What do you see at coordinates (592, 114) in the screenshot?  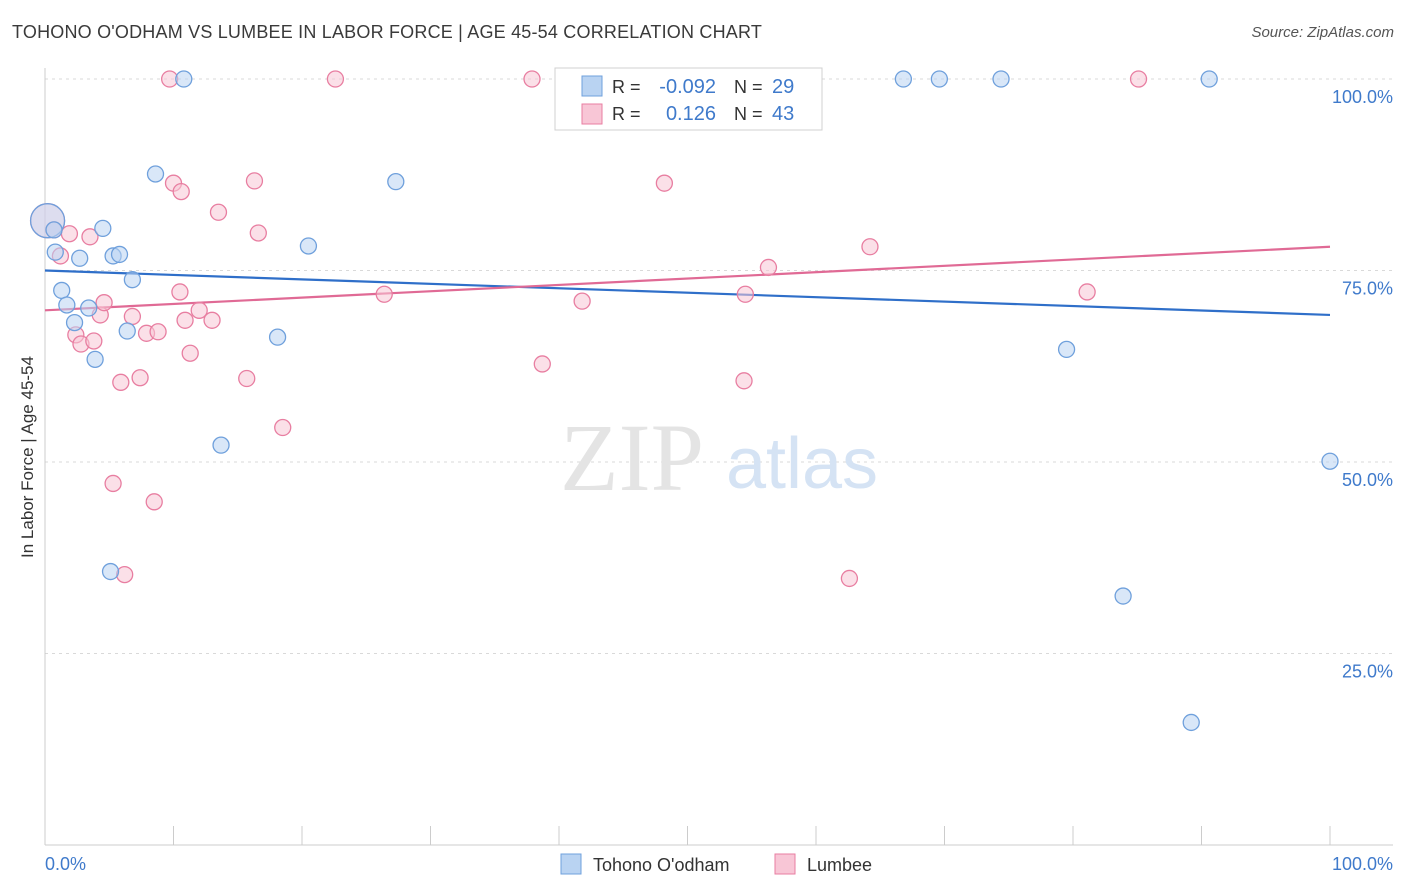 I see `legend-swatch-lumbee` at bounding box center [592, 114].